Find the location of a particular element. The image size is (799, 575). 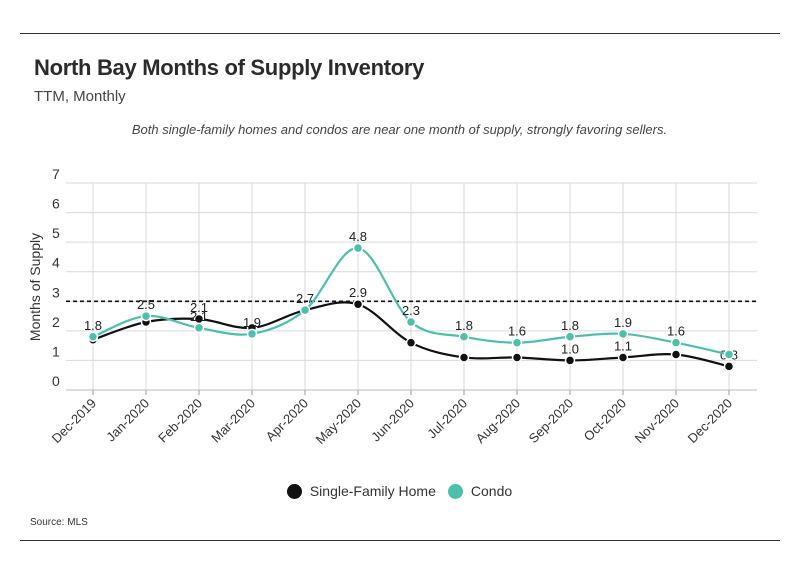

series-single-family: 2.12.91.01.10.8 is located at coordinates (412, 328).